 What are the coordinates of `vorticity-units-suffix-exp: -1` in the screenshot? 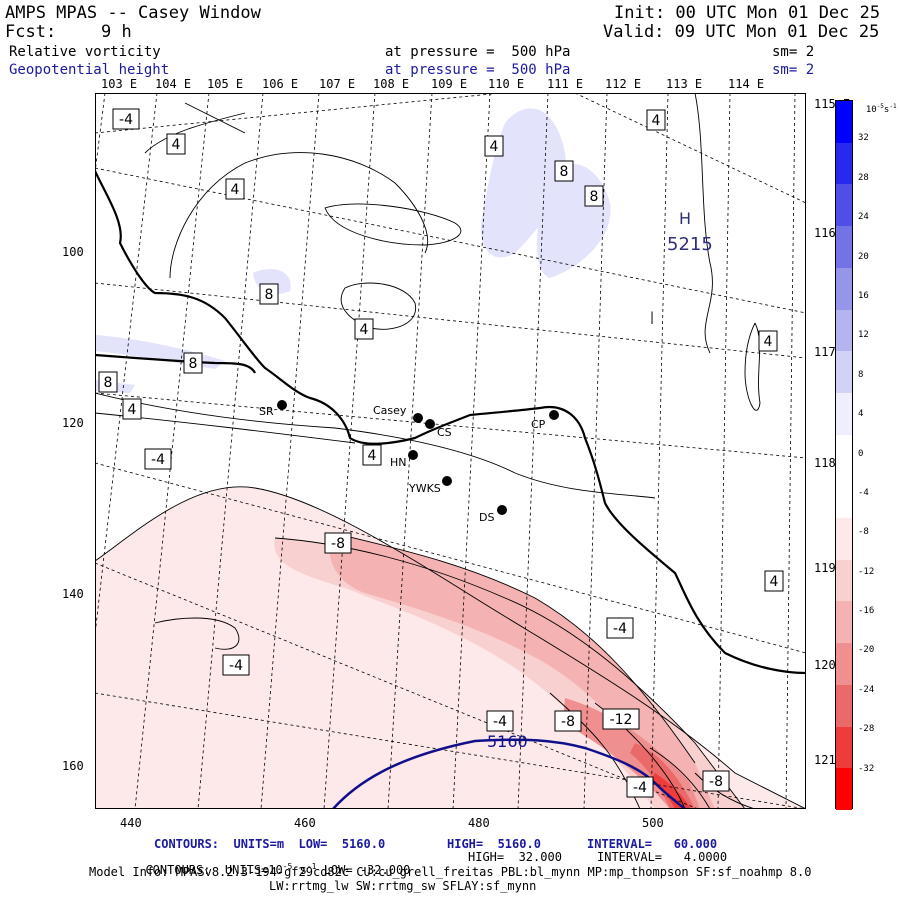 It's located at (311, 866).